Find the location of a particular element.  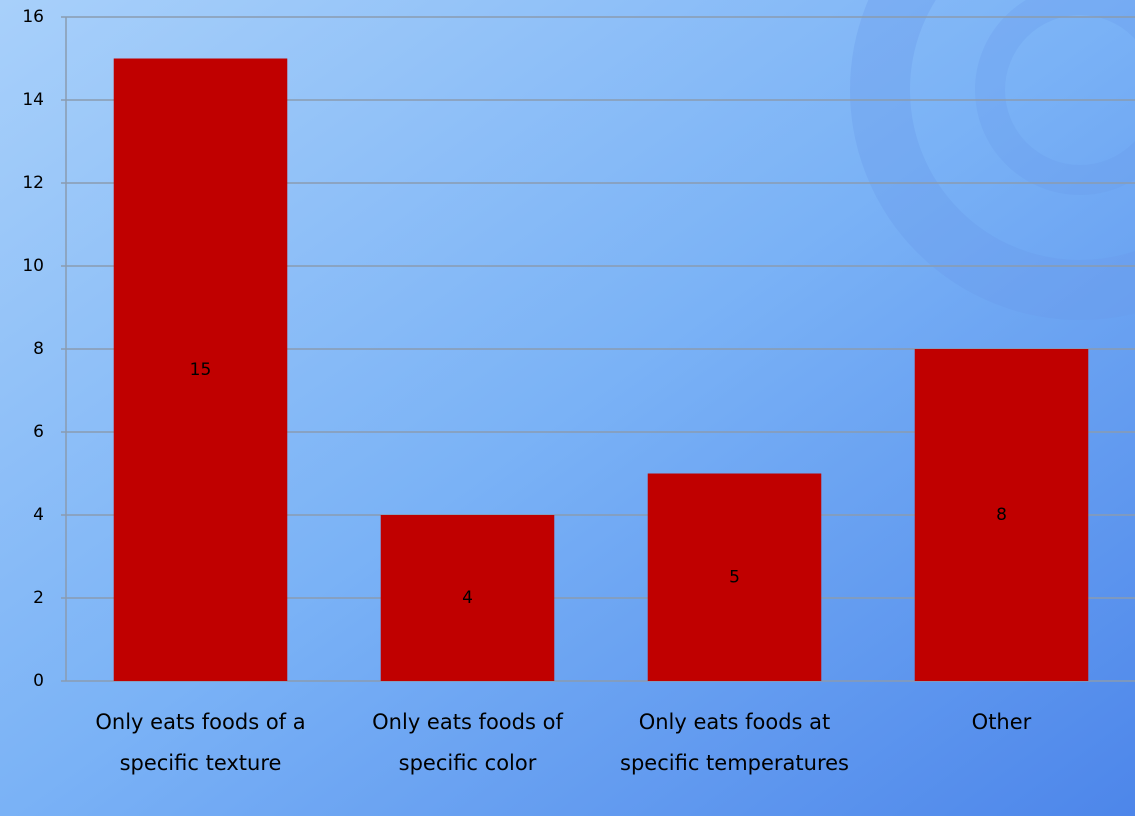

x-tick-label: Other is located at coordinates (1002, 722).